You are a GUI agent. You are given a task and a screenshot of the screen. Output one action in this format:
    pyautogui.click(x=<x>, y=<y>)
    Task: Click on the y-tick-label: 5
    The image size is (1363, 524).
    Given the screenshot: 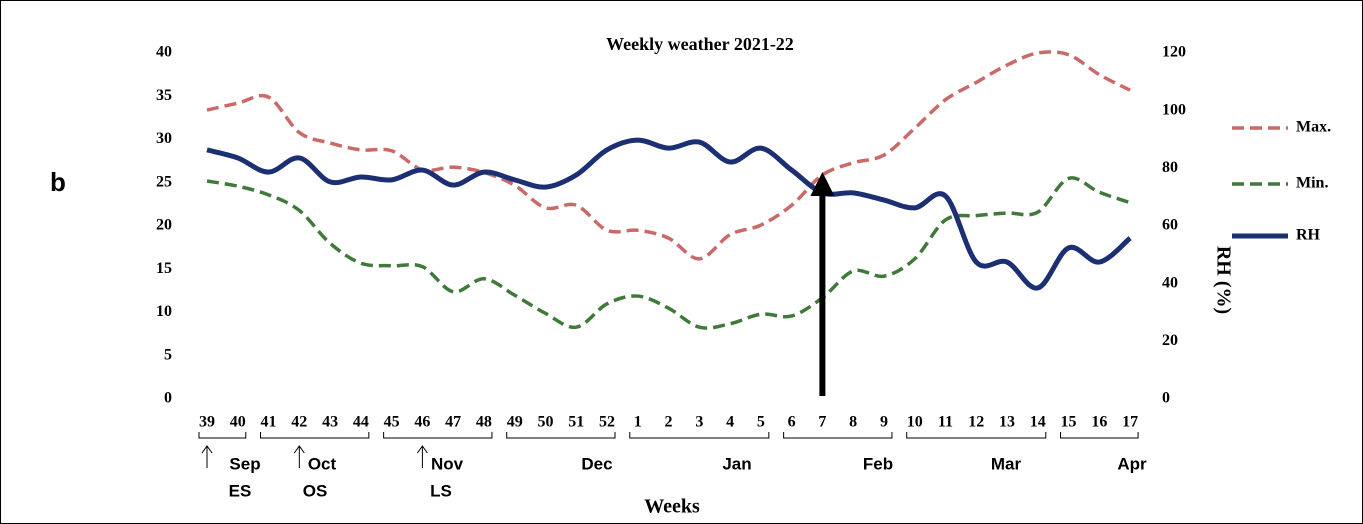 What is the action you would take?
    pyautogui.click(x=168, y=354)
    